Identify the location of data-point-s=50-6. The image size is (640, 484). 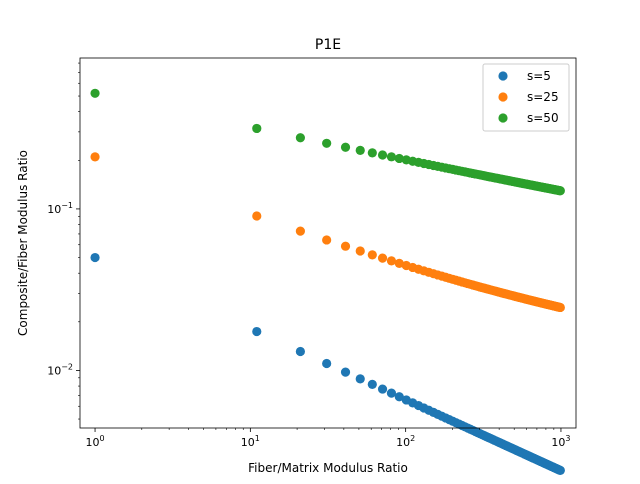
(372, 153).